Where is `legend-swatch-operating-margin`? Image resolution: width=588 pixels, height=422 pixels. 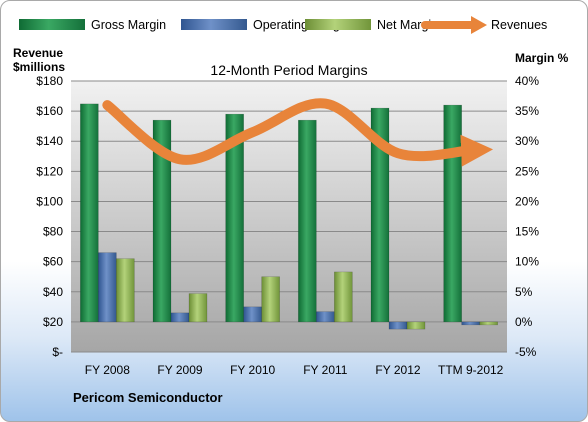 legend-swatch-operating-margin is located at coordinates (214, 24).